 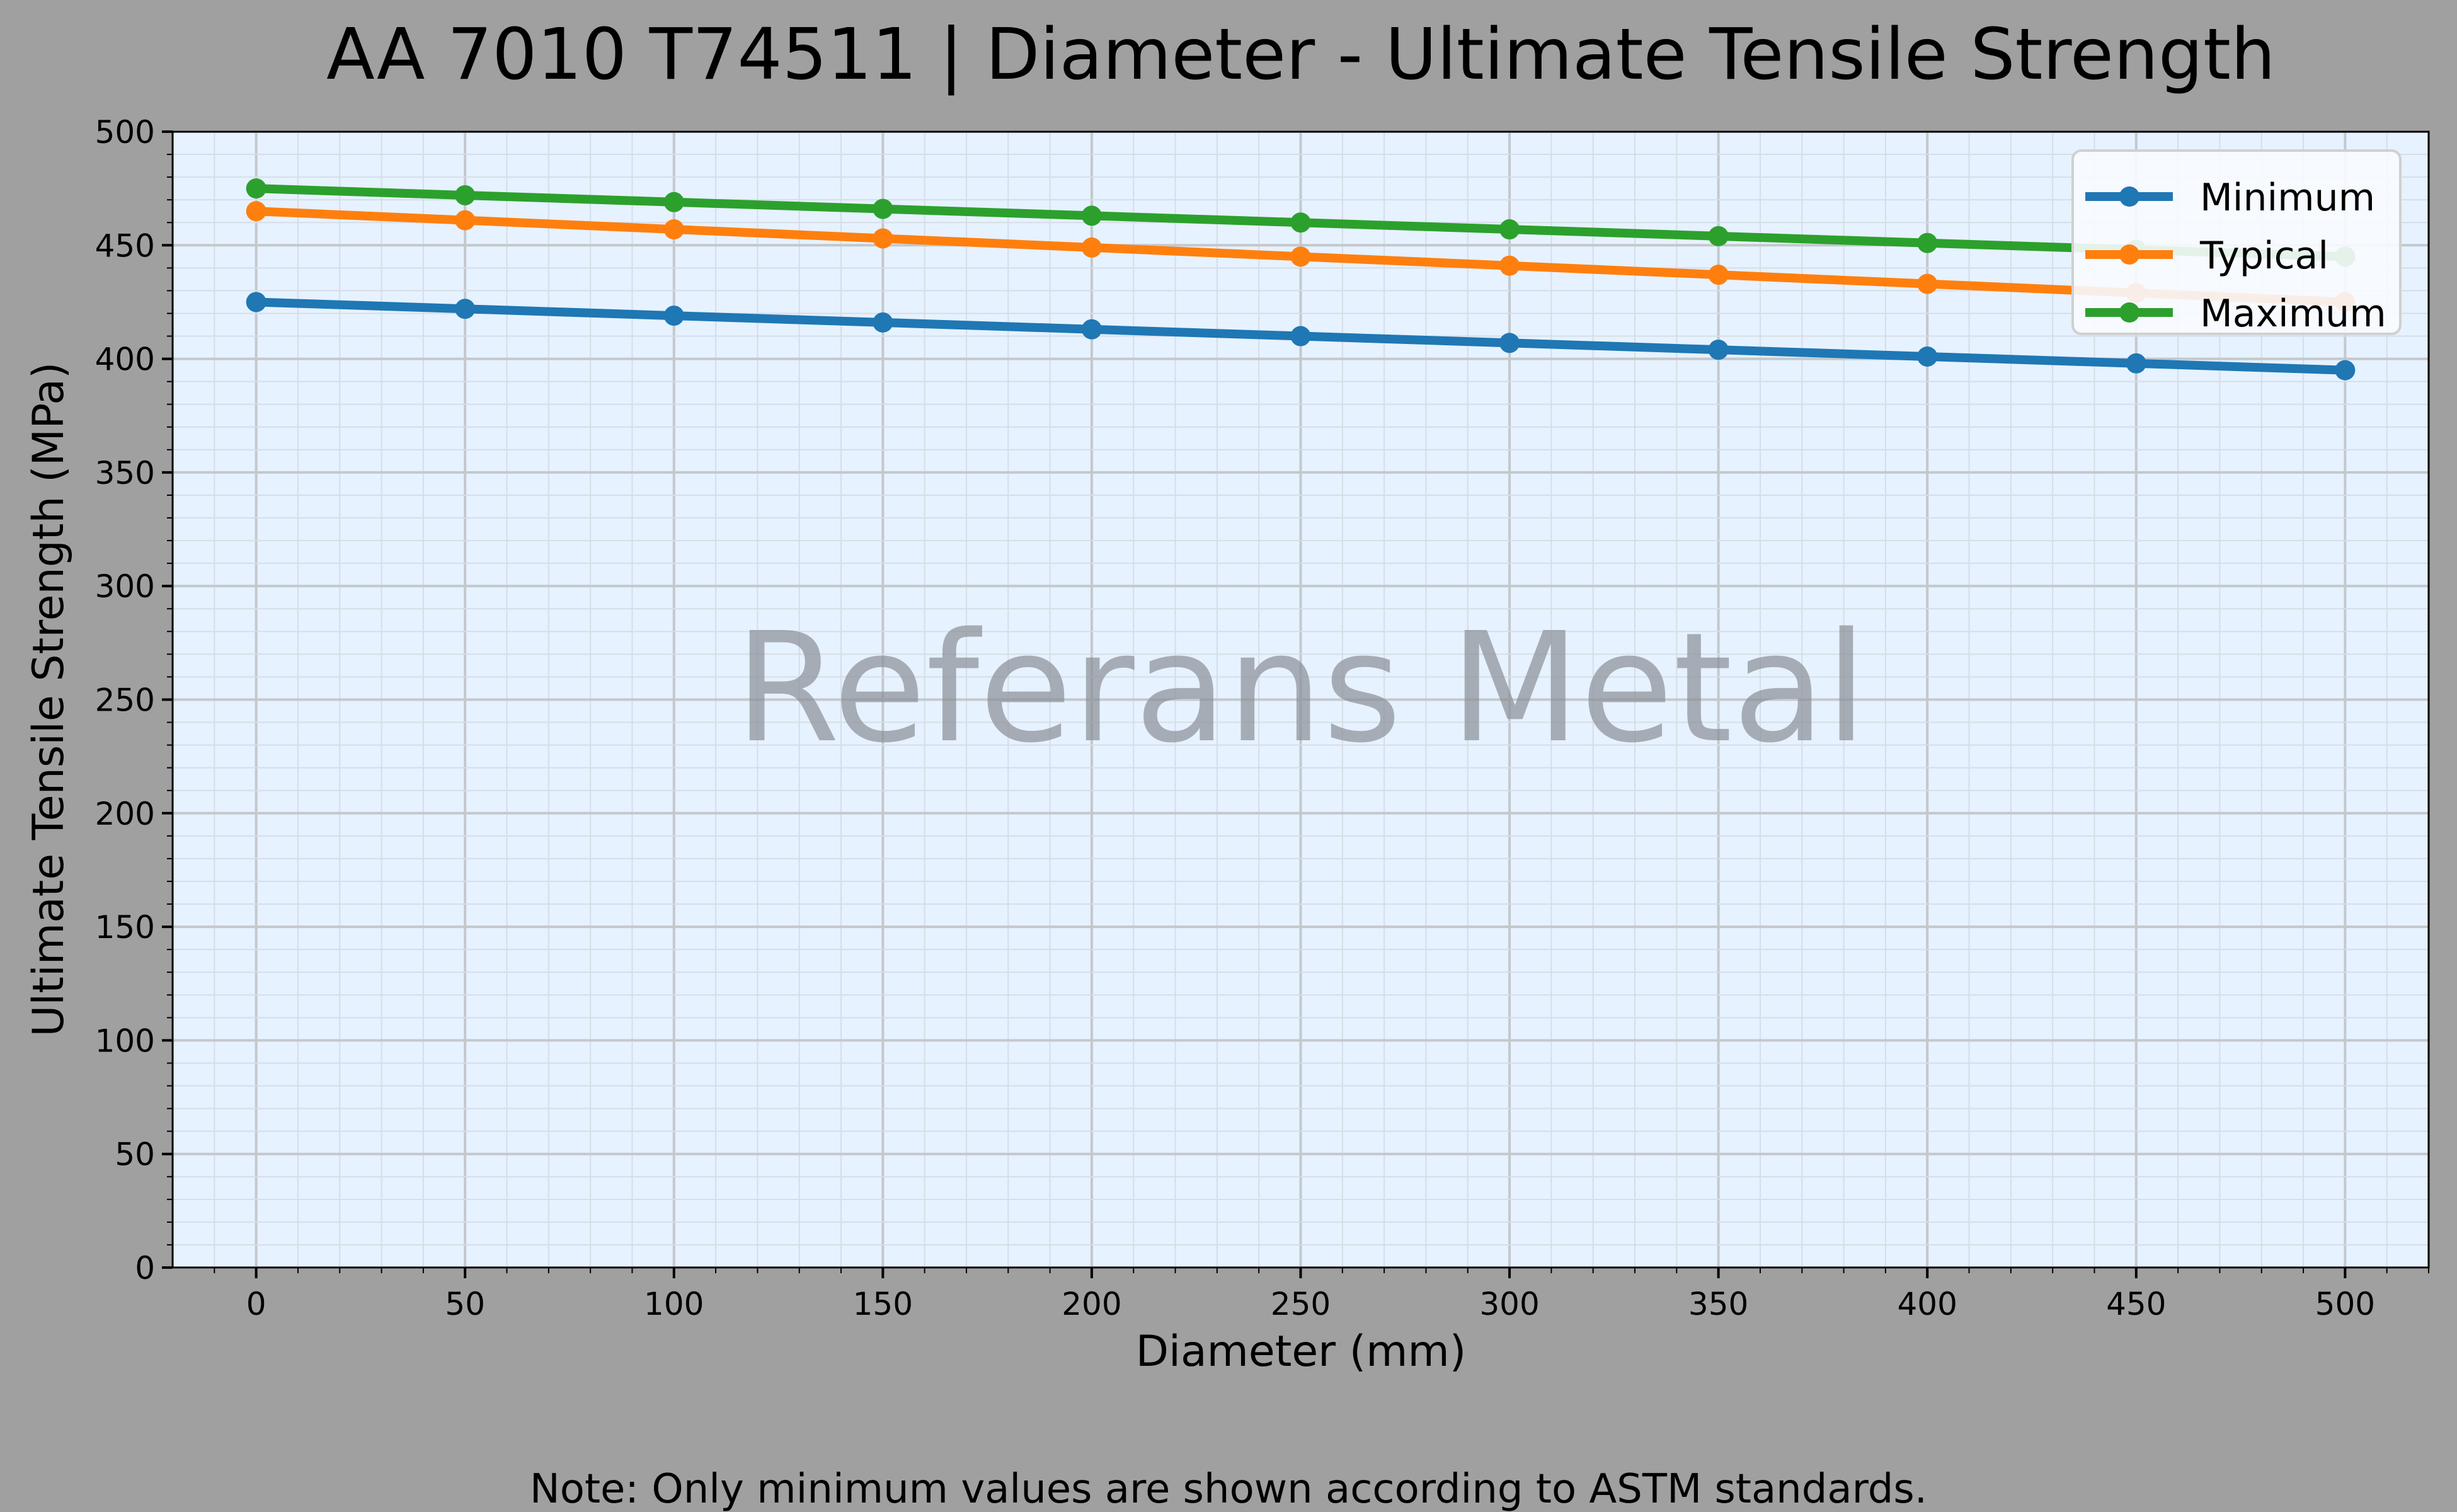 I want to click on x-tick-label: 200, so click(x=1091, y=1304).